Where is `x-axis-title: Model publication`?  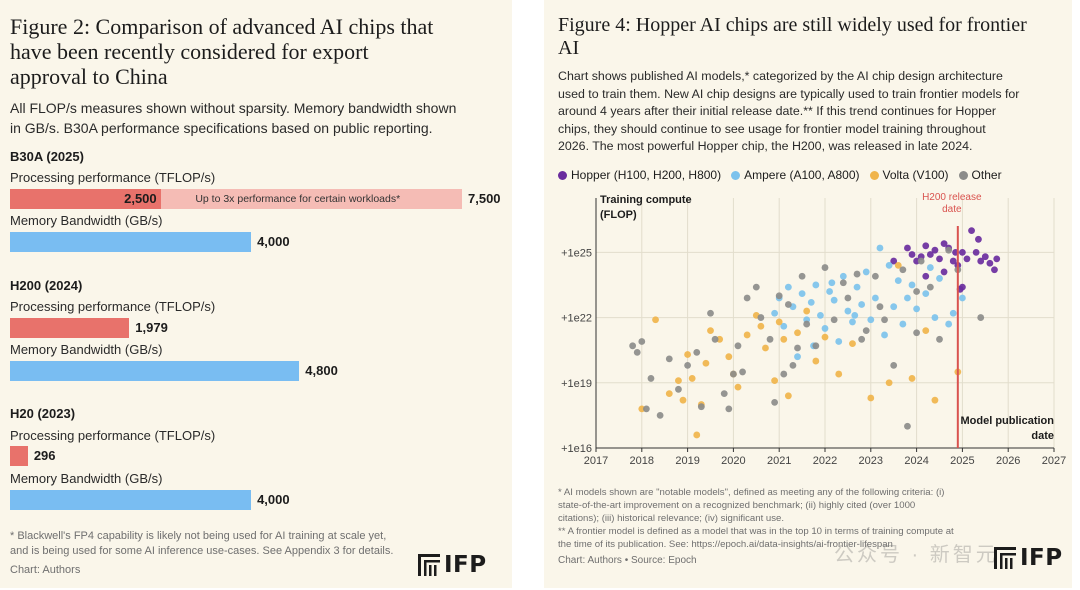 x-axis-title: Model publication is located at coordinates (1008, 421).